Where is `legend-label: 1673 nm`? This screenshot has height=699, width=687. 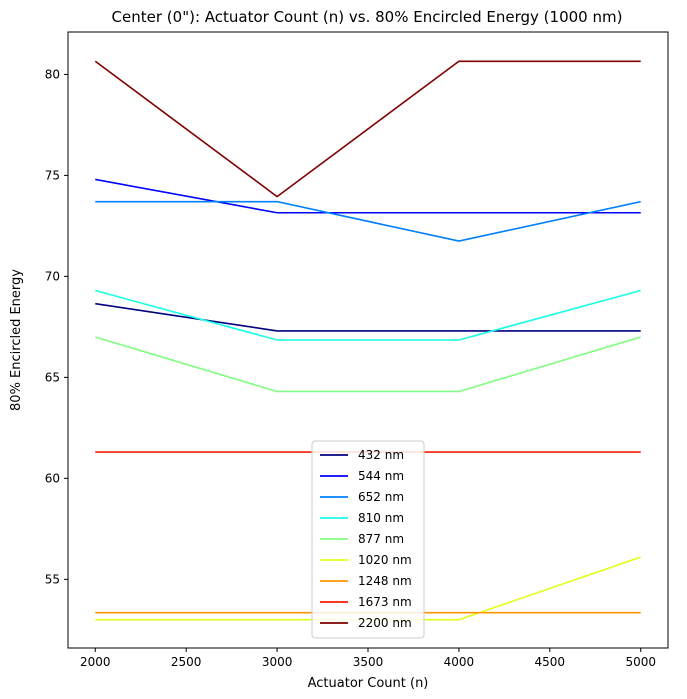
legend-label: 1673 nm is located at coordinates (385, 602).